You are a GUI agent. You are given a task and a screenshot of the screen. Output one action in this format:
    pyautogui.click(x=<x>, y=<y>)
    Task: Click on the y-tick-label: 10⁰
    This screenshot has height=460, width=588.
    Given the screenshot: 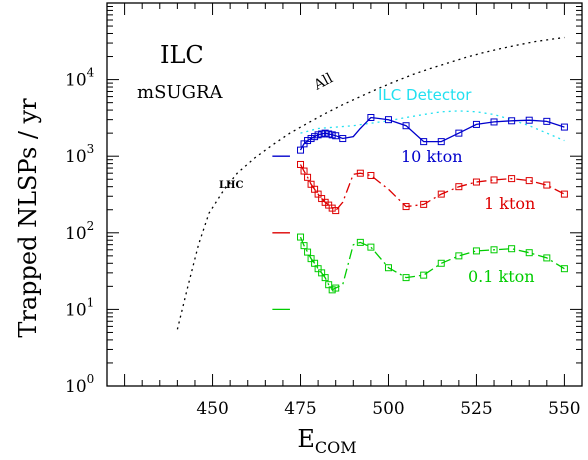 What is the action you would take?
    pyautogui.click(x=79, y=384)
    